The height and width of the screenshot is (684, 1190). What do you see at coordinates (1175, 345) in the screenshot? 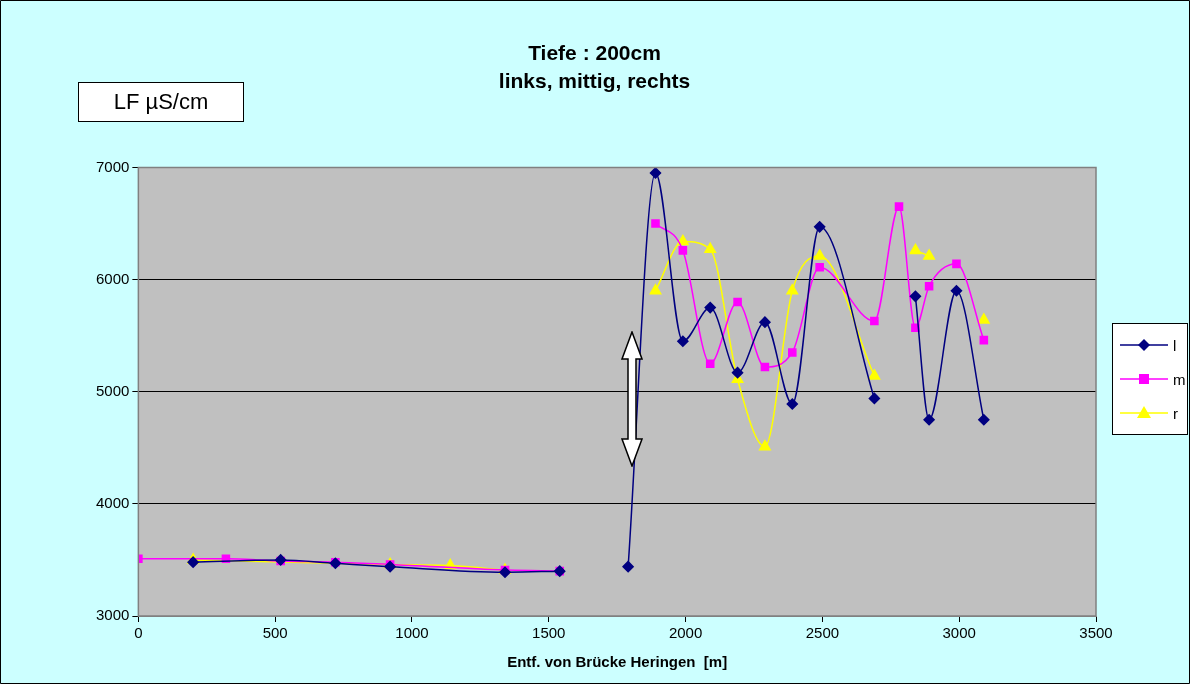
I see `legend-label: l` at bounding box center [1175, 345].